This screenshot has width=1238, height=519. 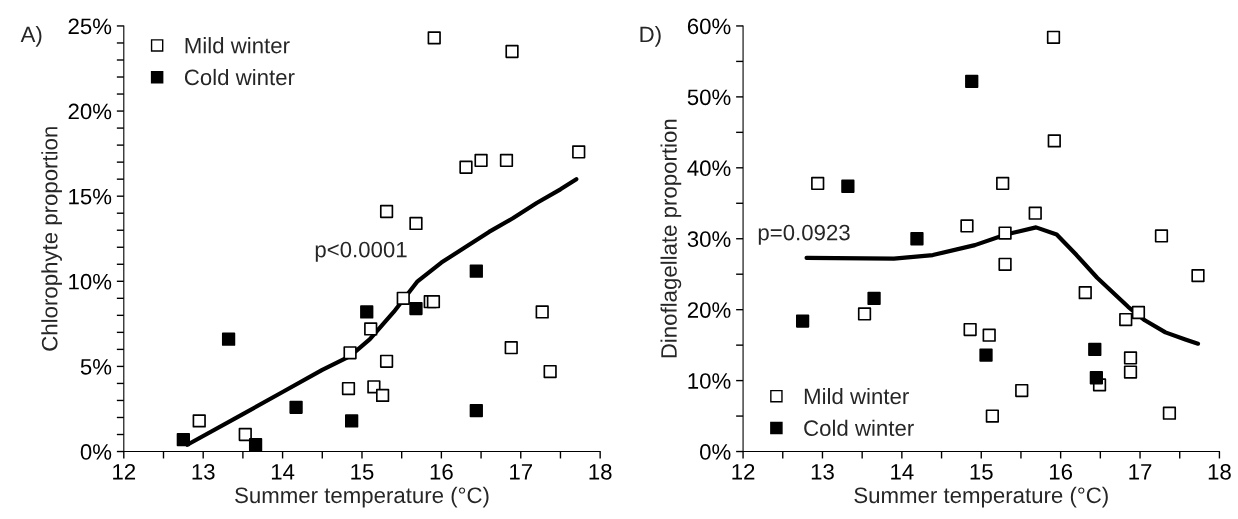 I want to click on text: D), so click(x=650, y=36).